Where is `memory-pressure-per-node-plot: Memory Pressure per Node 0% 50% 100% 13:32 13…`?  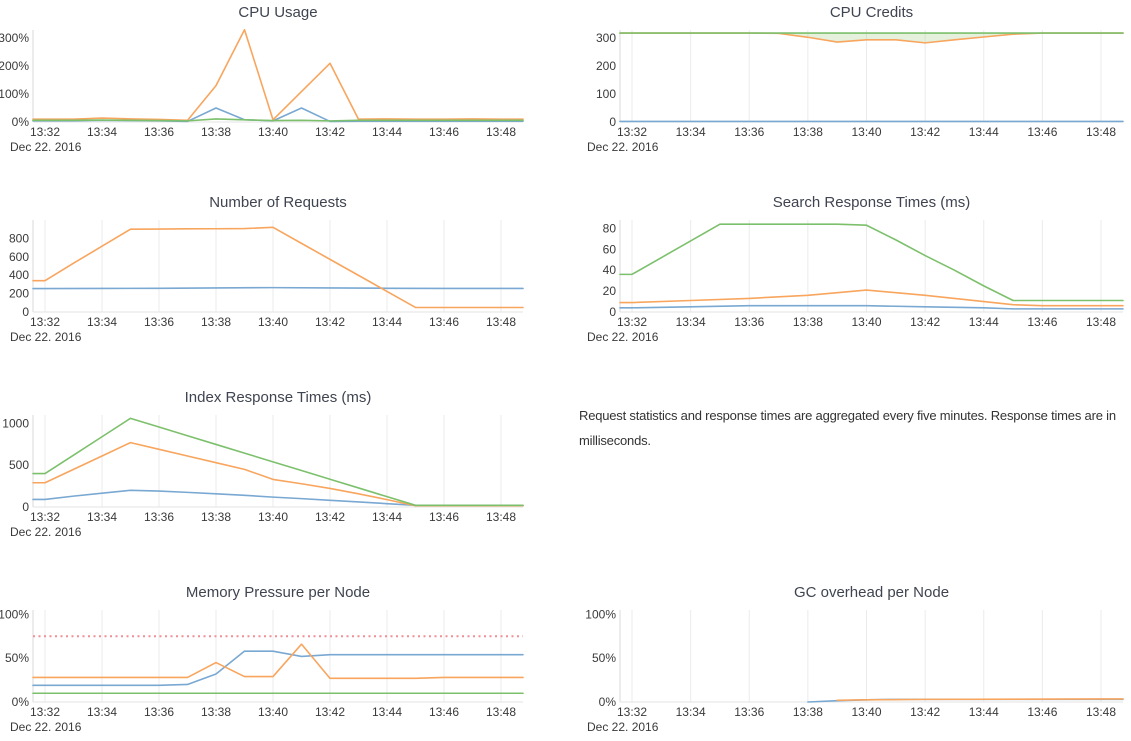
memory-pressure-per-node-plot: Memory Pressure per Node 0% 50% 100% 13:32 13… is located at coordinates (262, 659).